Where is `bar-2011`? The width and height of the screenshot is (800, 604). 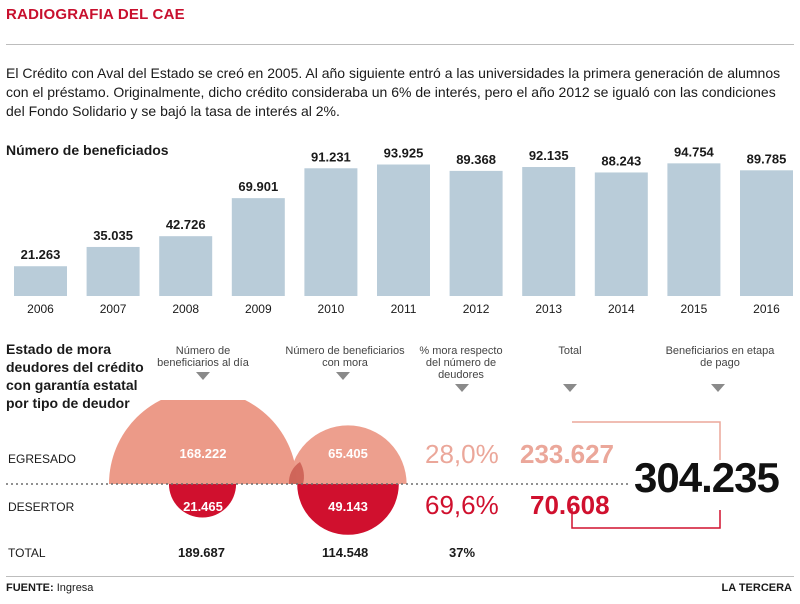
bar-2011 is located at coordinates (403, 230).